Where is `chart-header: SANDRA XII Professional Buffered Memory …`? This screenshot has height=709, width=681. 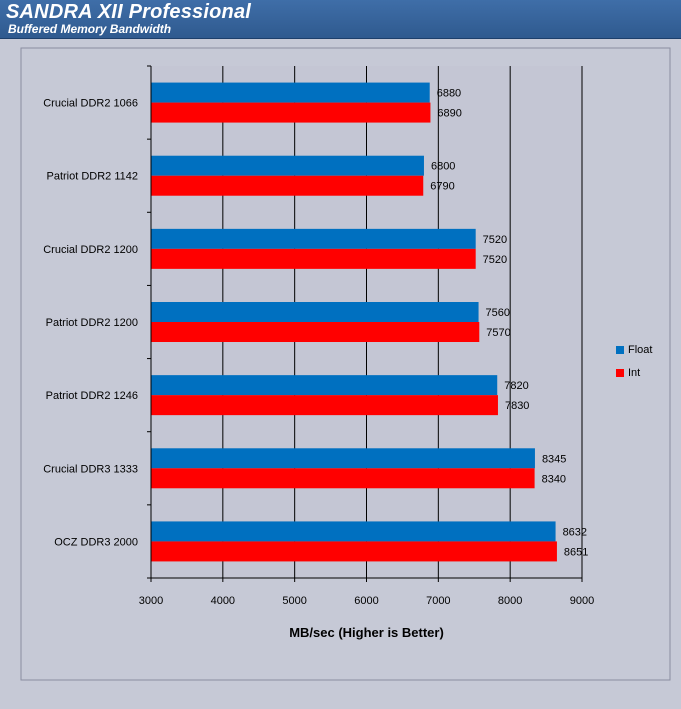 chart-header: SANDRA XII Professional Buffered Memory … is located at coordinates (340, 19).